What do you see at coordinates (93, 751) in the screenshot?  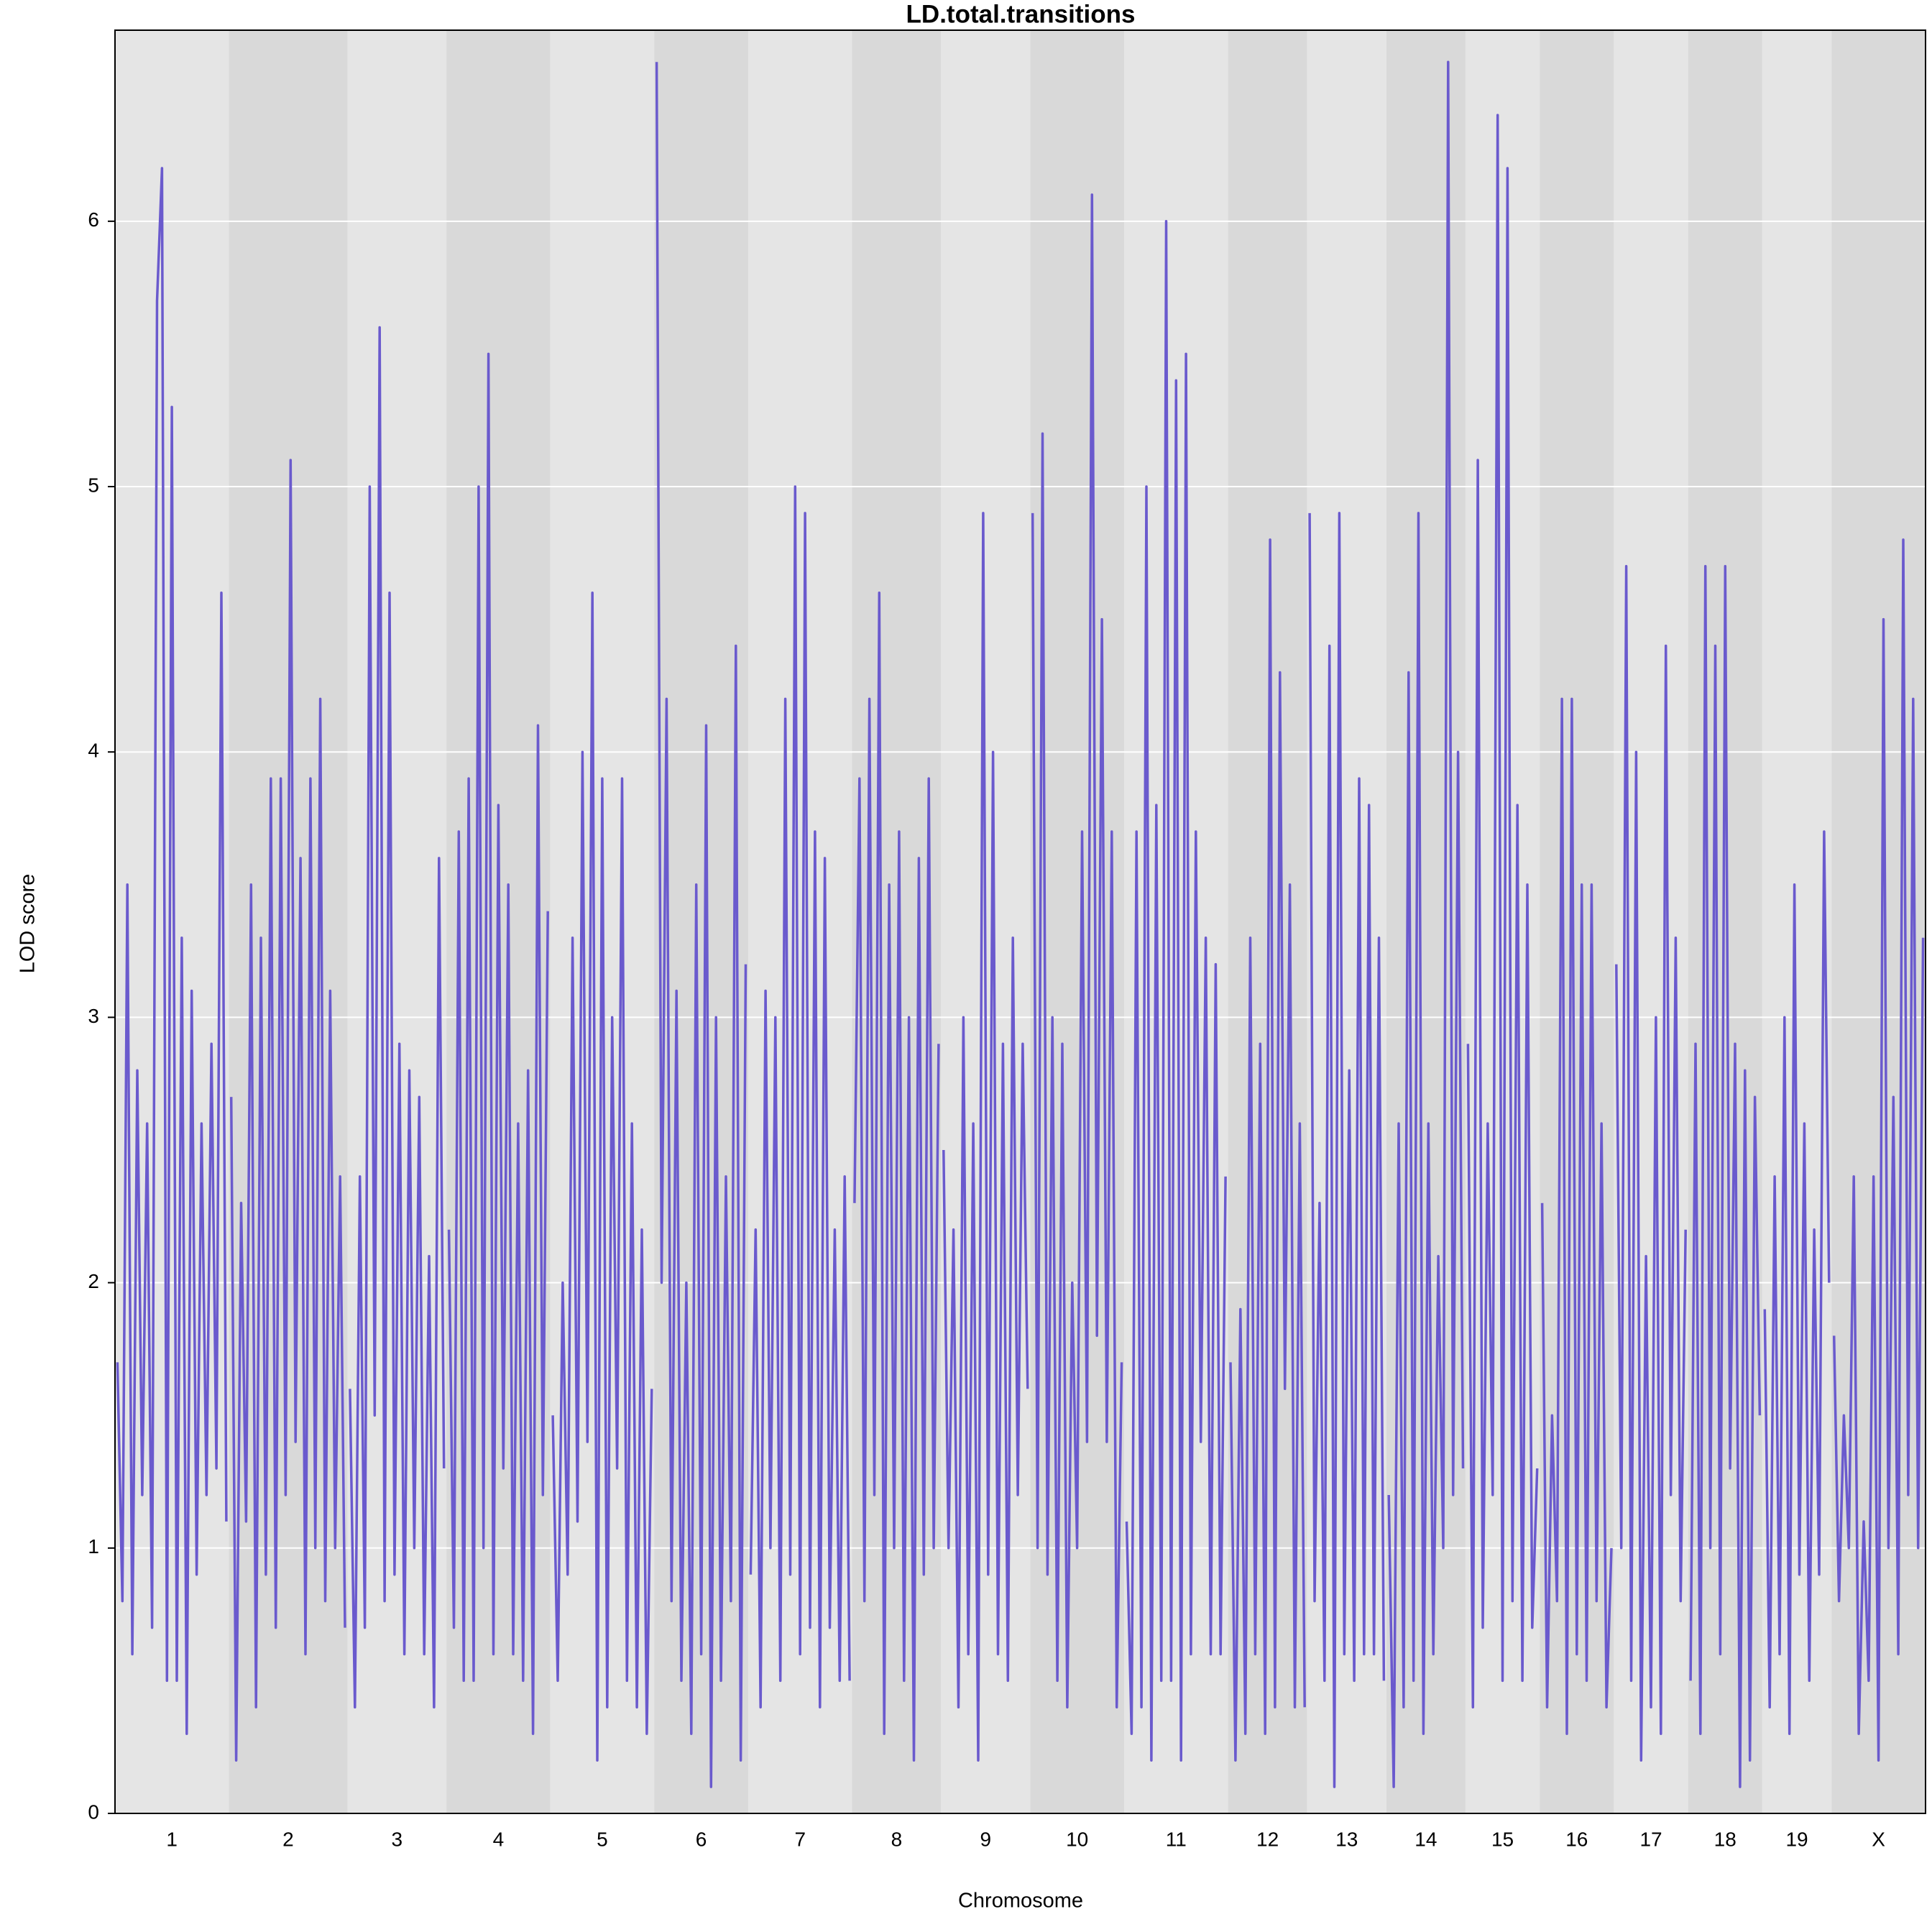 I see `y-tick-label: 4` at bounding box center [93, 751].